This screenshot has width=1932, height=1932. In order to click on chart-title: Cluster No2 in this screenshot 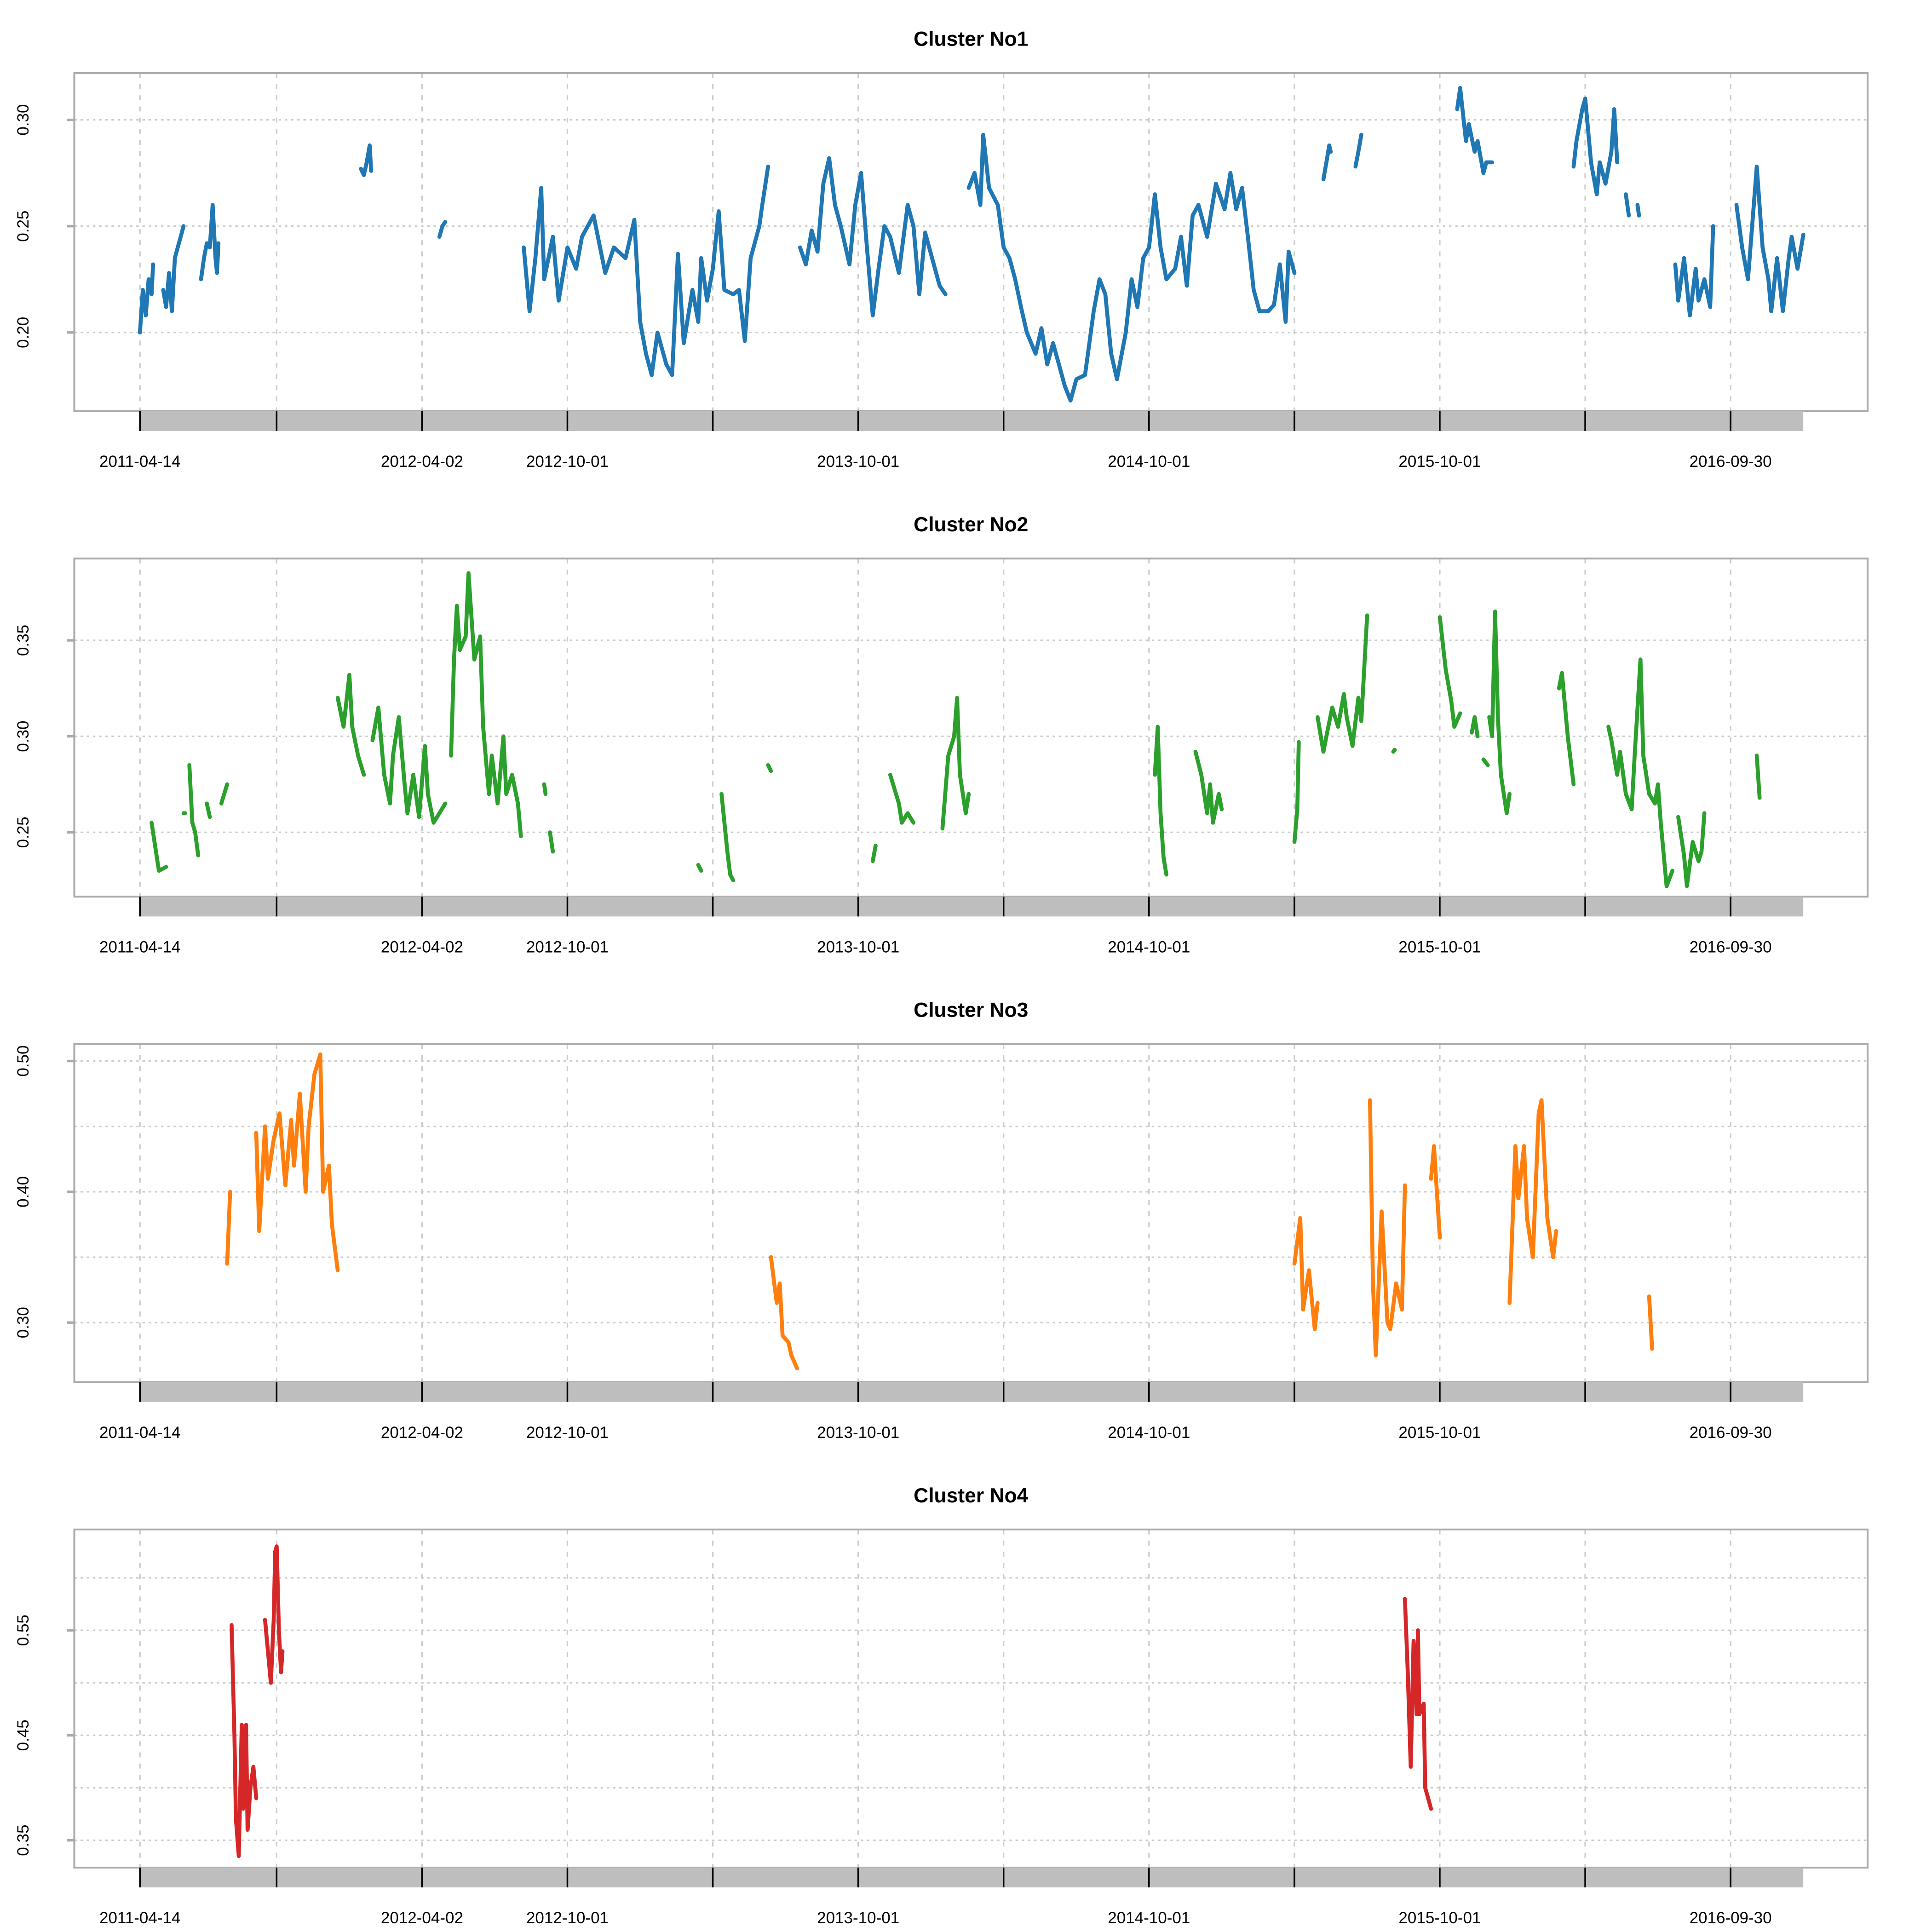, I will do `click(971, 524)`.